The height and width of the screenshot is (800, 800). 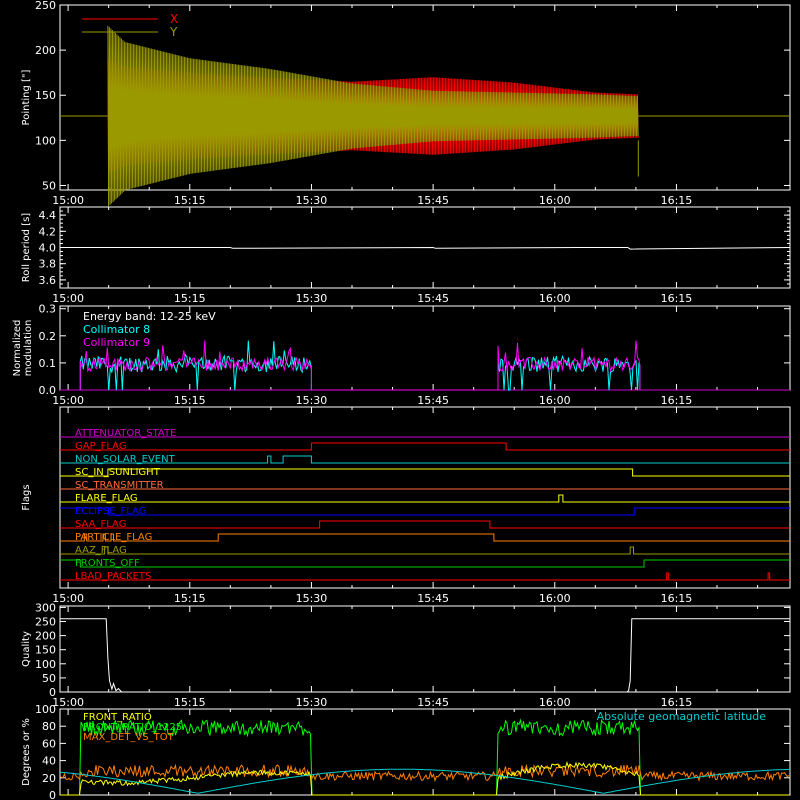 What do you see at coordinates (190, 298) in the screenshot?
I see `roll-xtick-label: 15:15` at bounding box center [190, 298].